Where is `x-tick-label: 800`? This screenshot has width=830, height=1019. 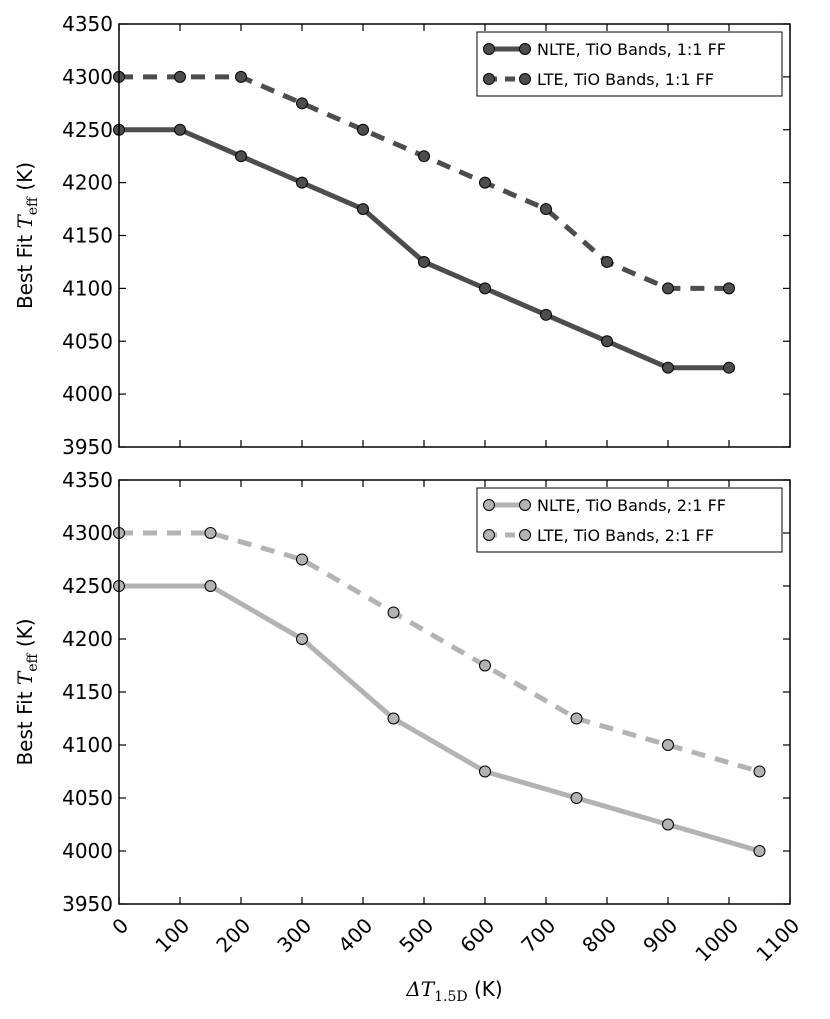
x-tick-label: 800 is located at coordinates (599, 935).